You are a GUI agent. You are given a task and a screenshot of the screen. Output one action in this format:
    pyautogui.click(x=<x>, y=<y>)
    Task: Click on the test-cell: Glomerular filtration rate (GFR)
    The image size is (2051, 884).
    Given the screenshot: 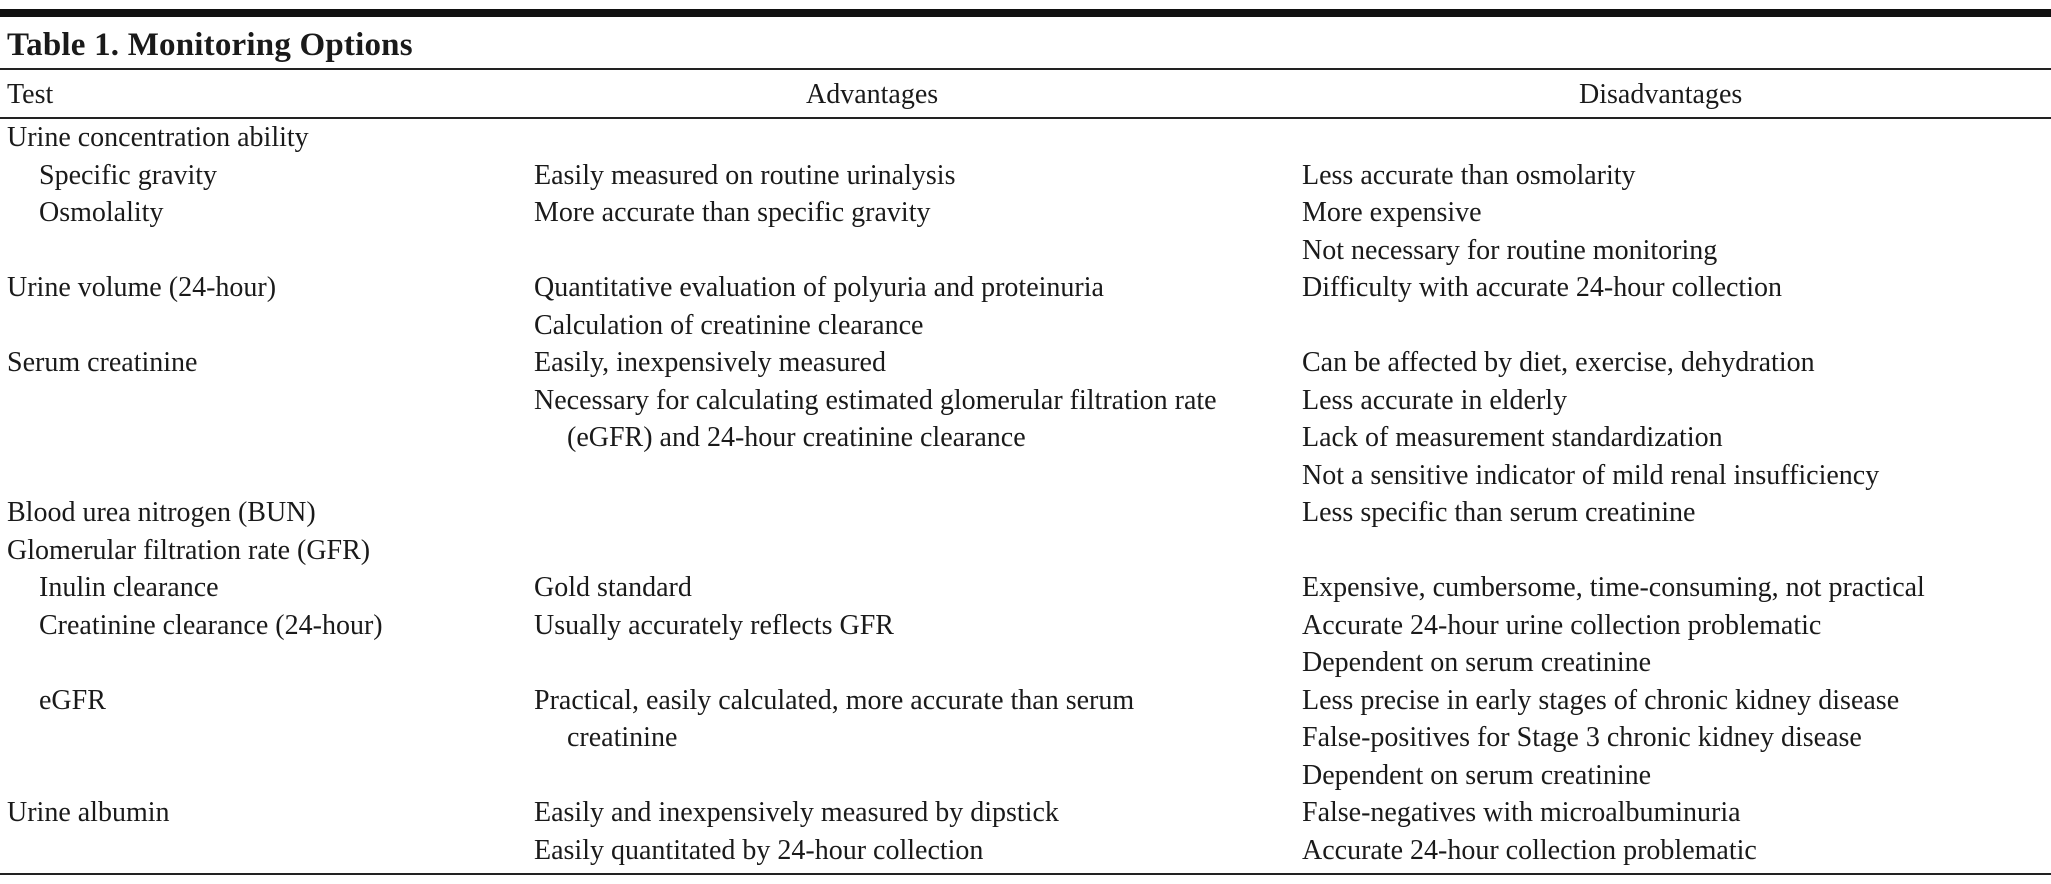 What is the action you would take?
    pyautogui.click(x=189, y=550)
    